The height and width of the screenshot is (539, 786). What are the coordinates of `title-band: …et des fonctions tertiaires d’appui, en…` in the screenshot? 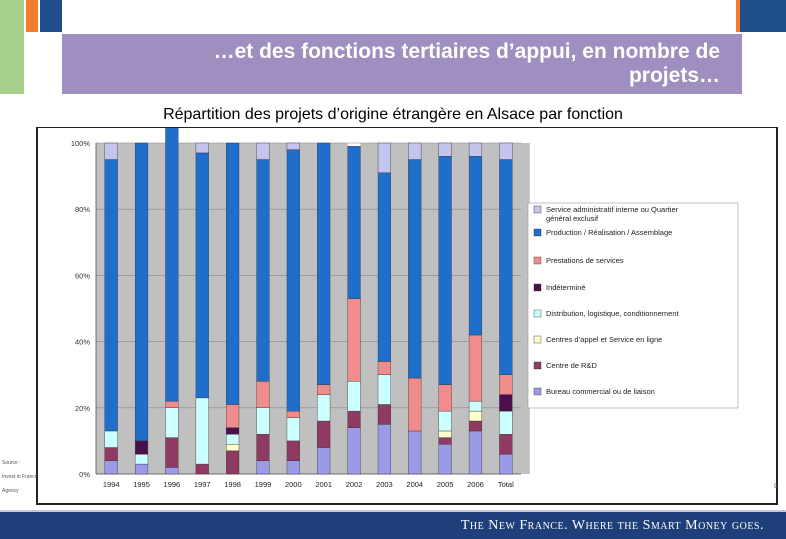 It's located at (402, 64).